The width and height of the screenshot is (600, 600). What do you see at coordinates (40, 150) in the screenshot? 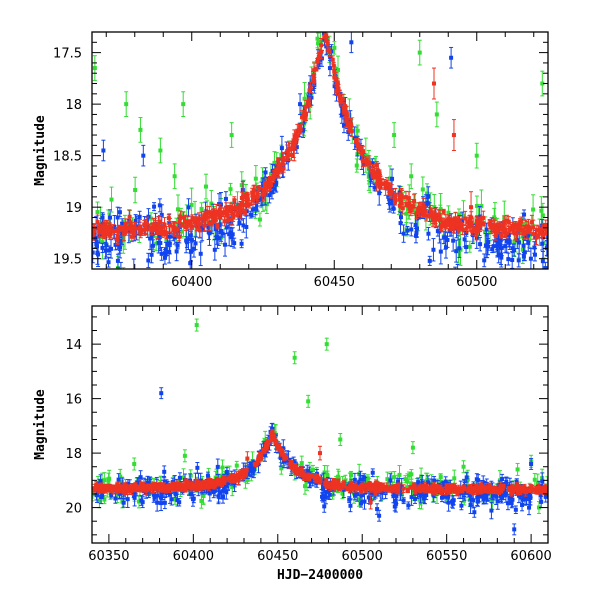
I see `y-axis-title: Magnitude` at bounding box center [40, 150].